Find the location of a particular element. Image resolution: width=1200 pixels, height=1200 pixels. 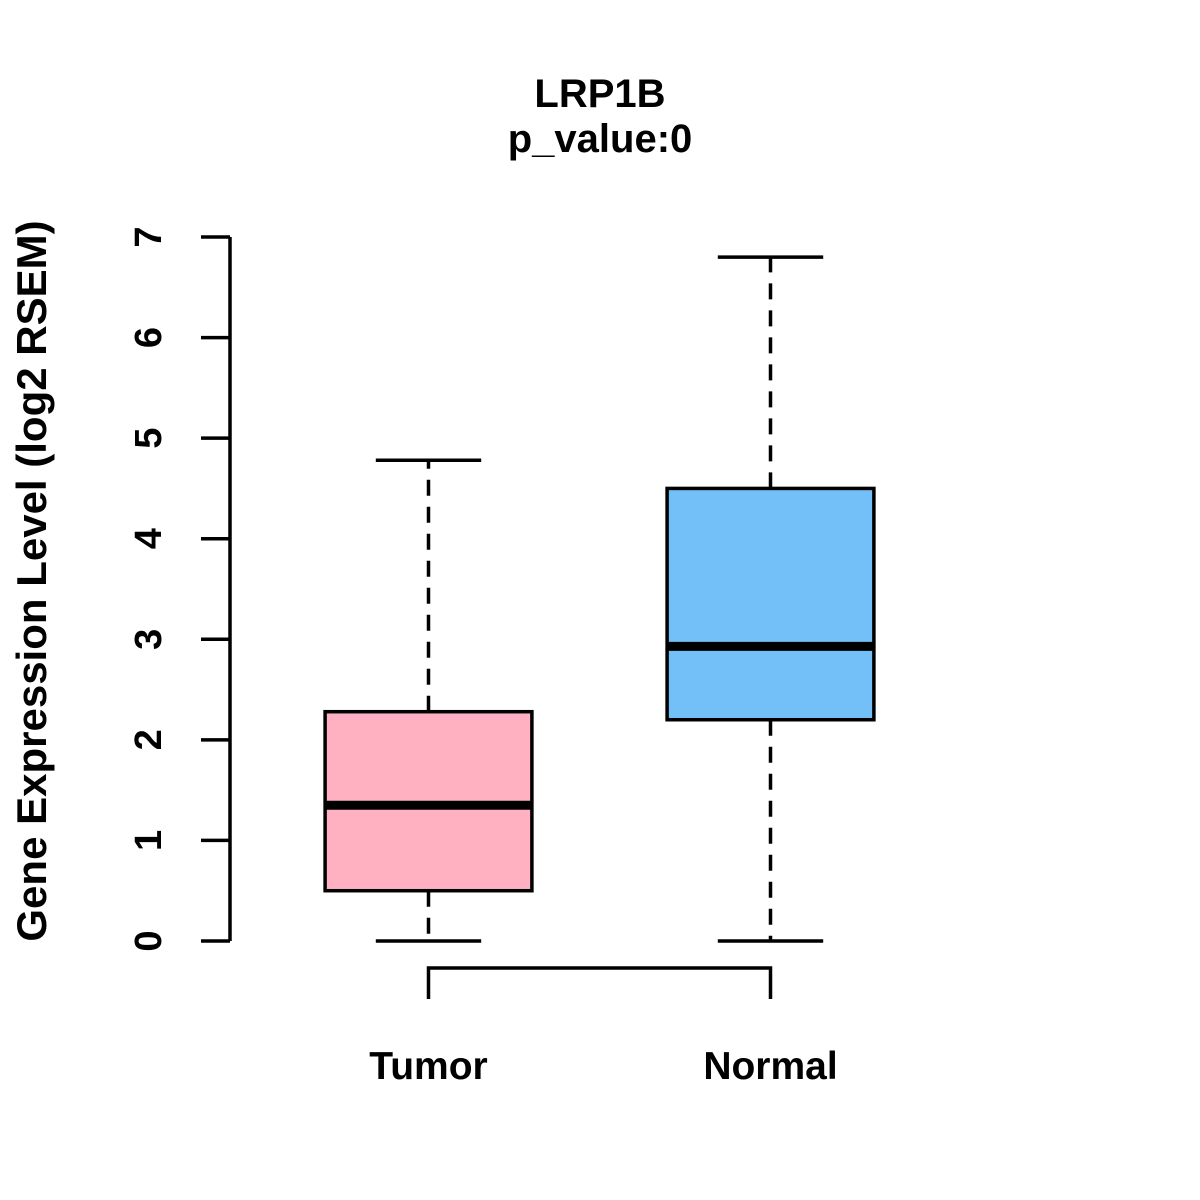

x-tick-label-tumor: Tumor is located at coordinates (428, 1066).